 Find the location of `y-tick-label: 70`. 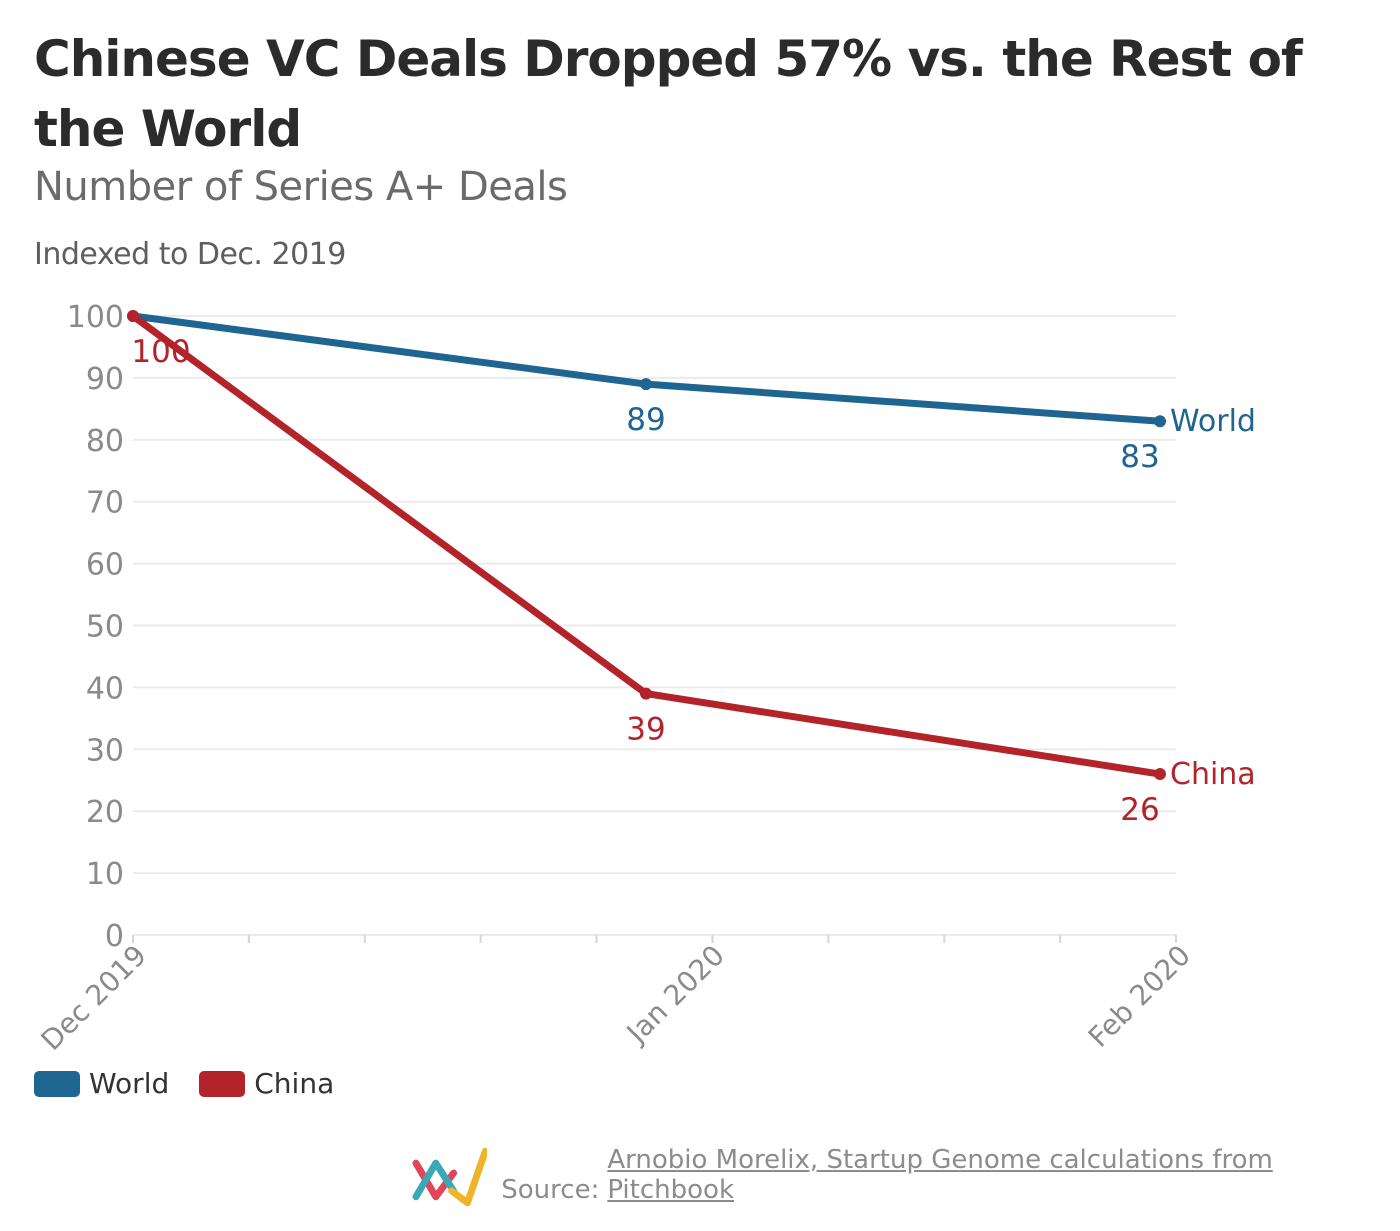

y-tick-label: 70 is located at coordinates (105, 503).